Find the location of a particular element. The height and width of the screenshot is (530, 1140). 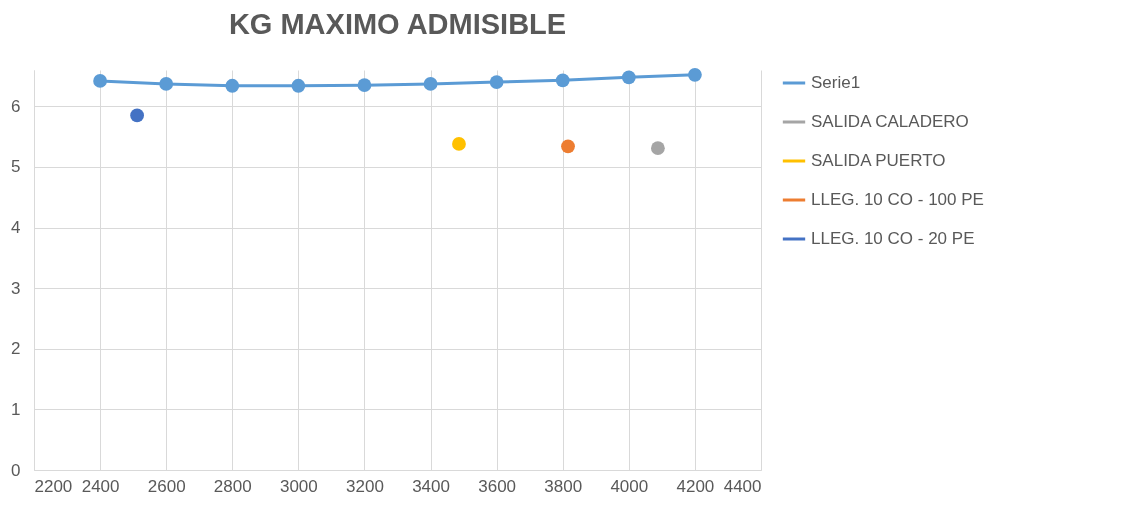

x-tick-label: 4000 is located at coordinates (629, 486).